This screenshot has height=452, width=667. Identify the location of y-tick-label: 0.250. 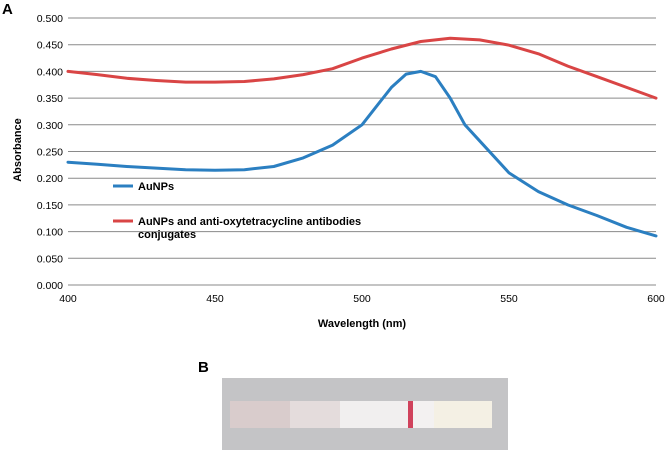
(50, 153).